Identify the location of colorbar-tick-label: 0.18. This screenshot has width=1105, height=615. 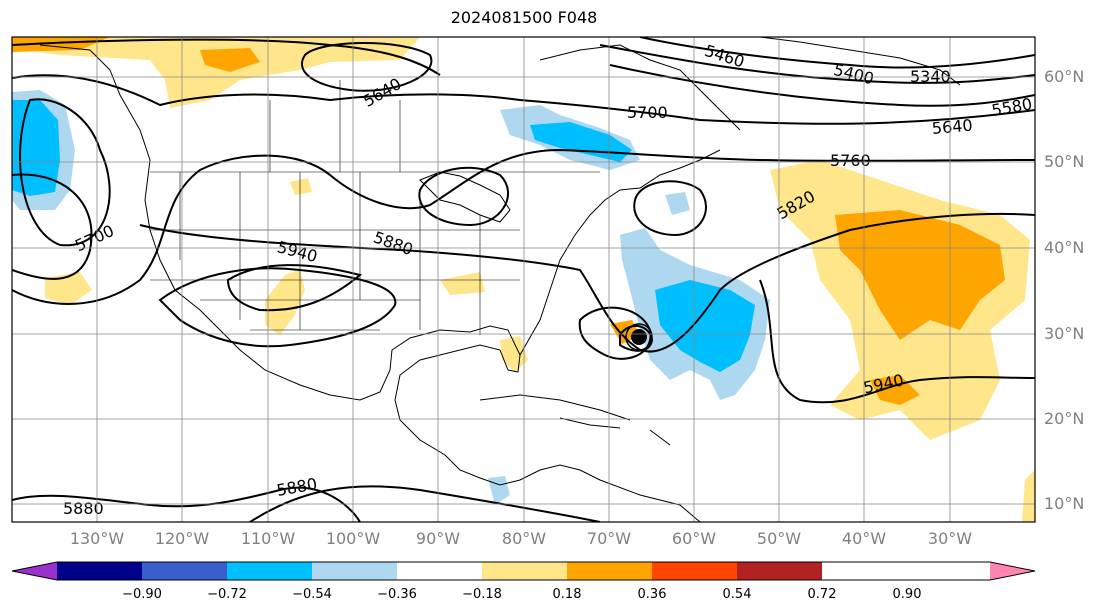
(567, 594).